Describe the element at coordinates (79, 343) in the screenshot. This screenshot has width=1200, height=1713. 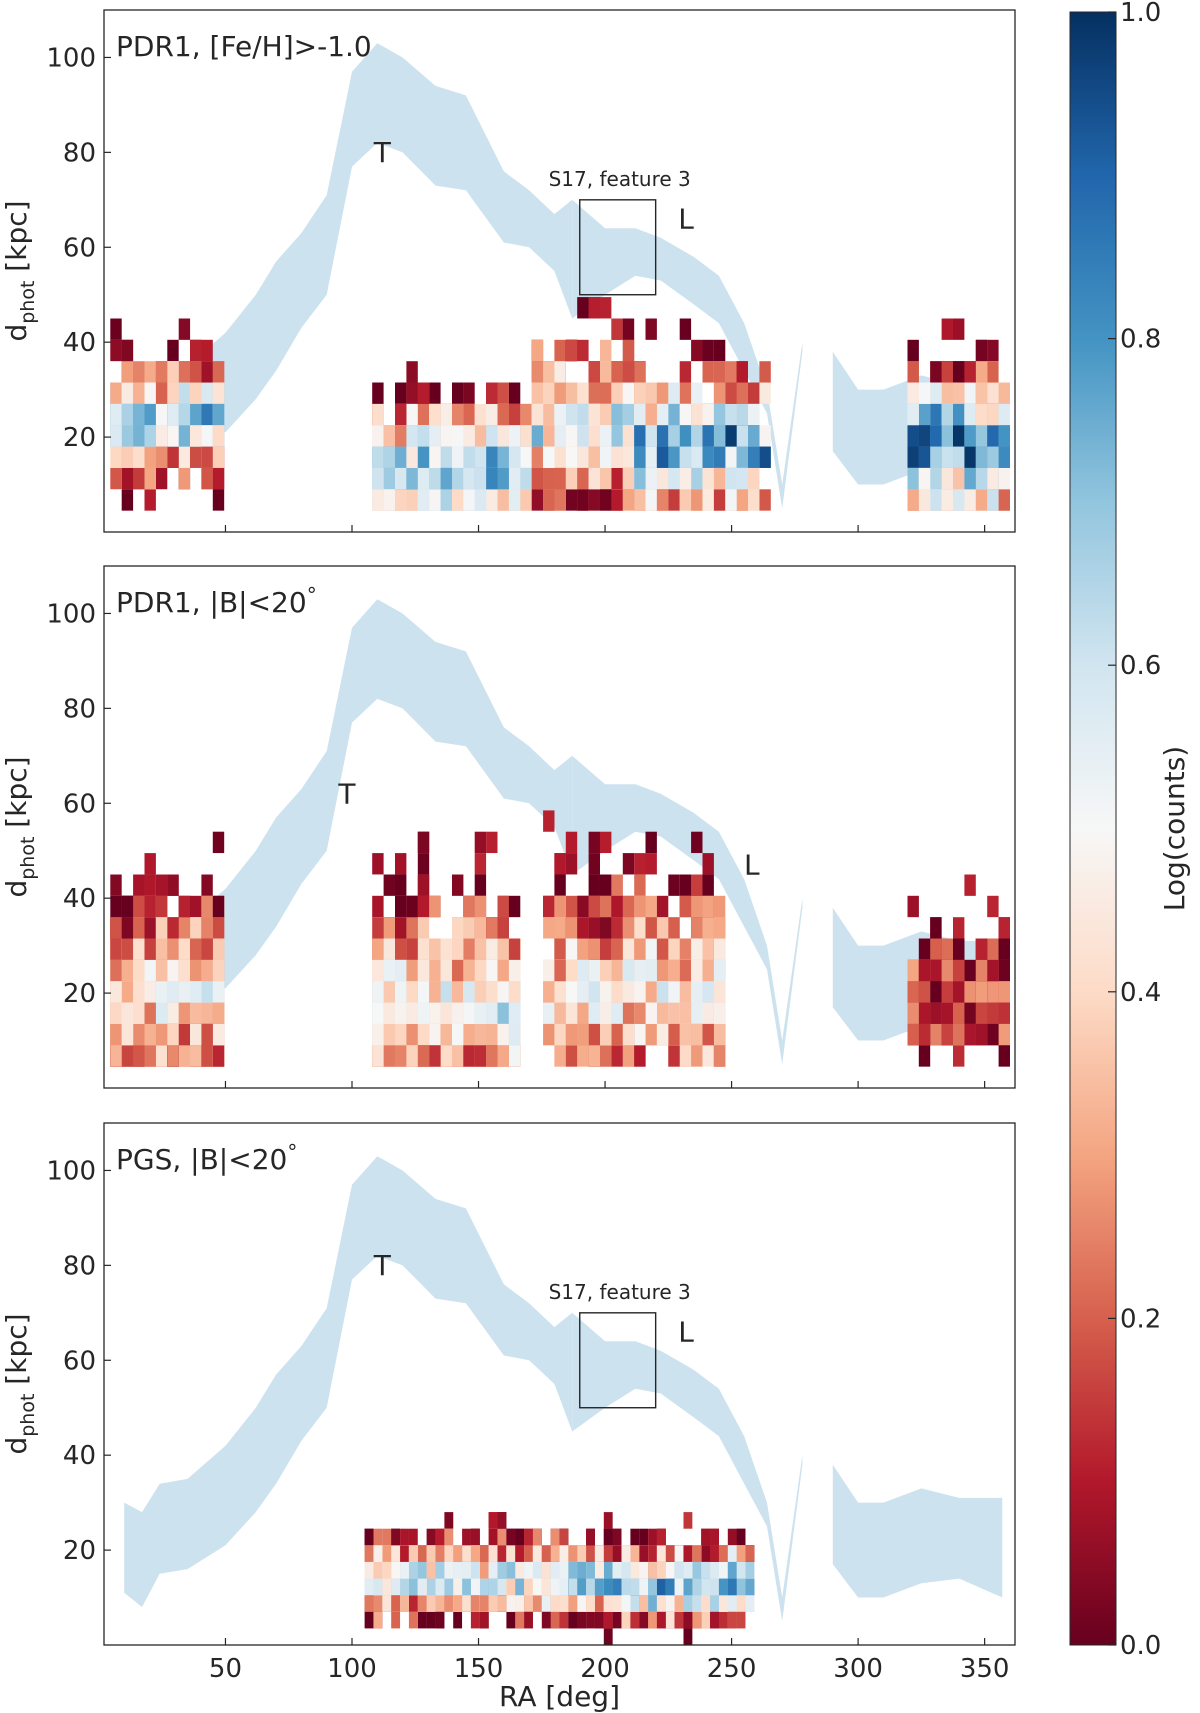
I see `y-tick-label: 40` at that location.